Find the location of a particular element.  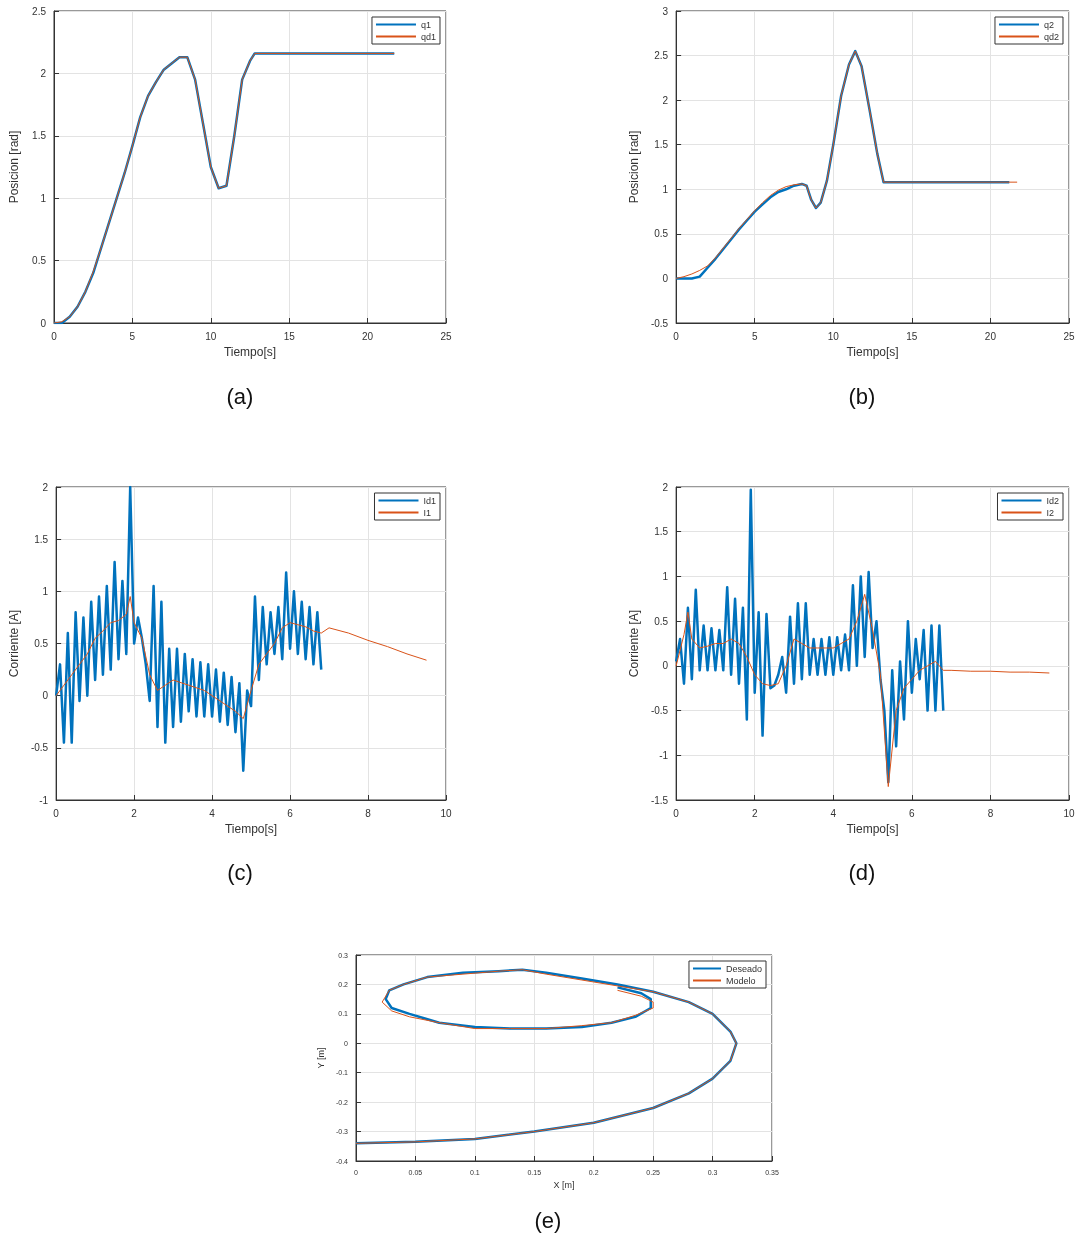

legend-label: q2 is located at coordinates (1048, 24).